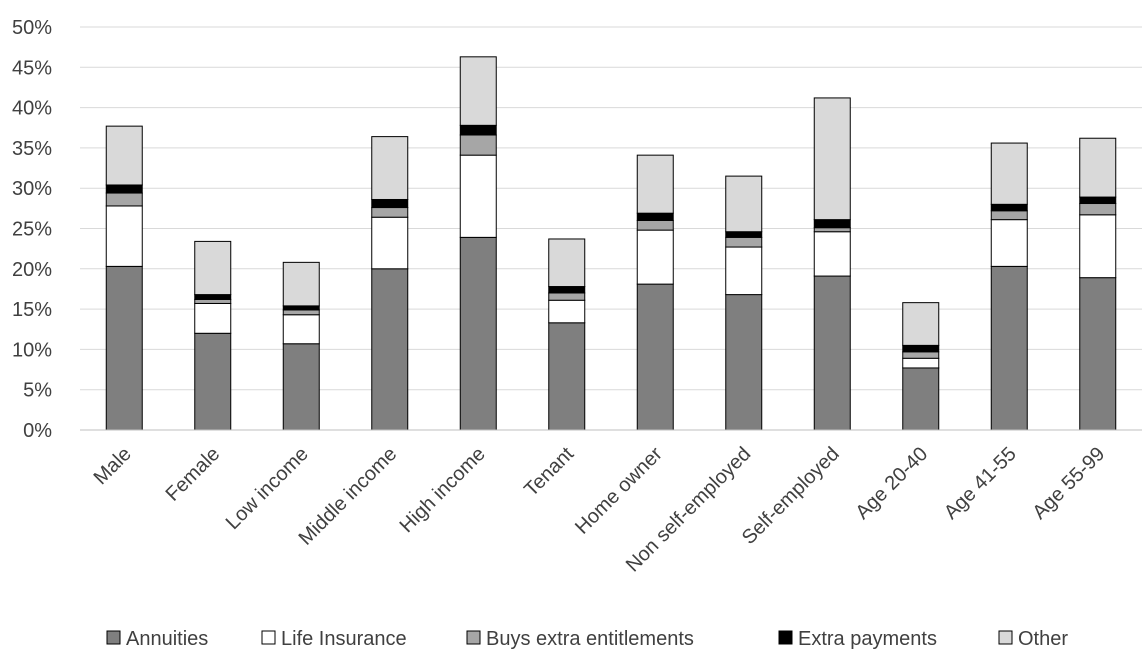  What do you see at coordinates (37, 391) in the screenshot?
I see `y-tick-label: 5%` at bounding box center [37, 391].